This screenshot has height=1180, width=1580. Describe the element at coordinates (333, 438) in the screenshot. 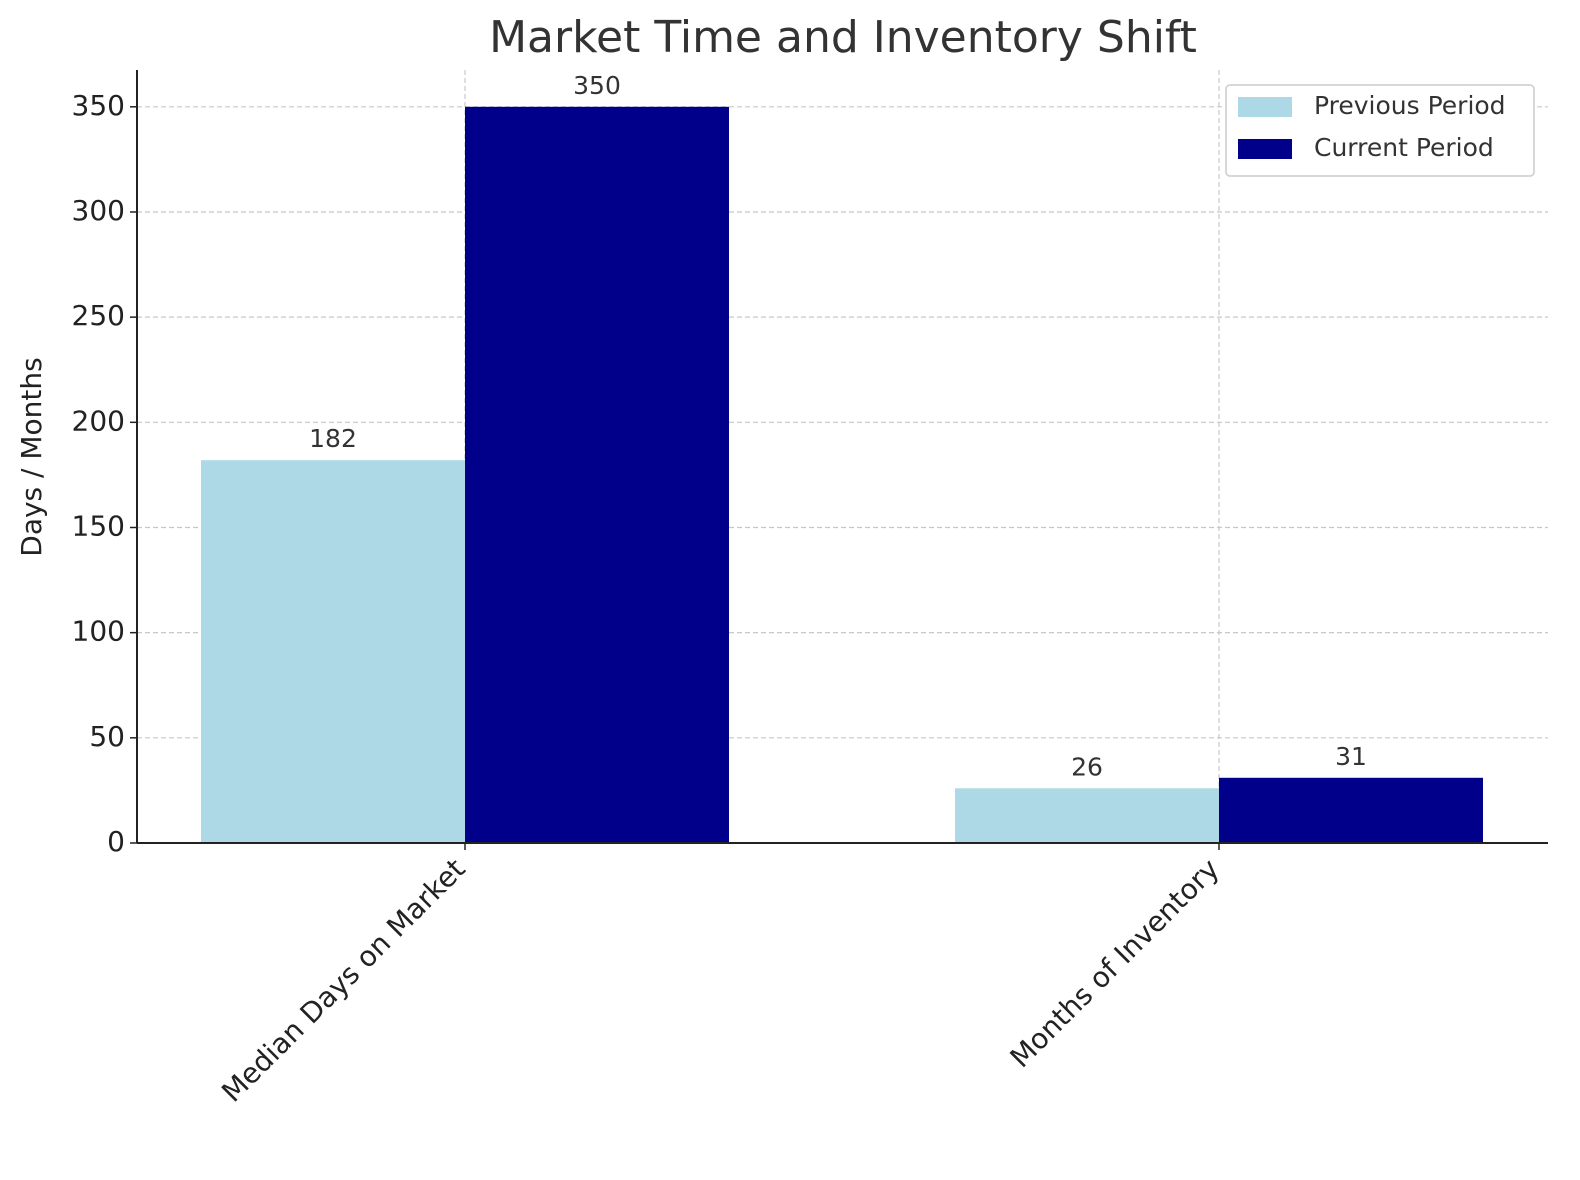

I see `value-label: 182` at that location.